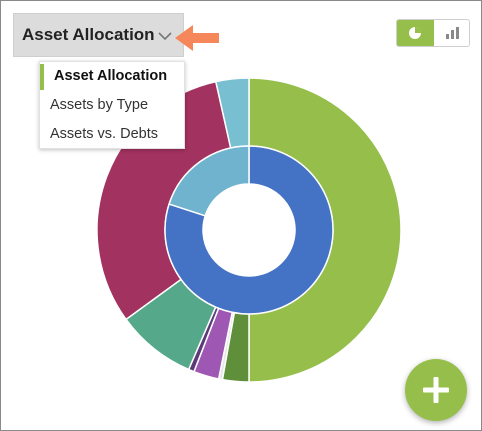  What do you see at coordinates (197, 38) in the screenshot?
I see `annotation-arrow-icon` at bounding box center [197, 38].